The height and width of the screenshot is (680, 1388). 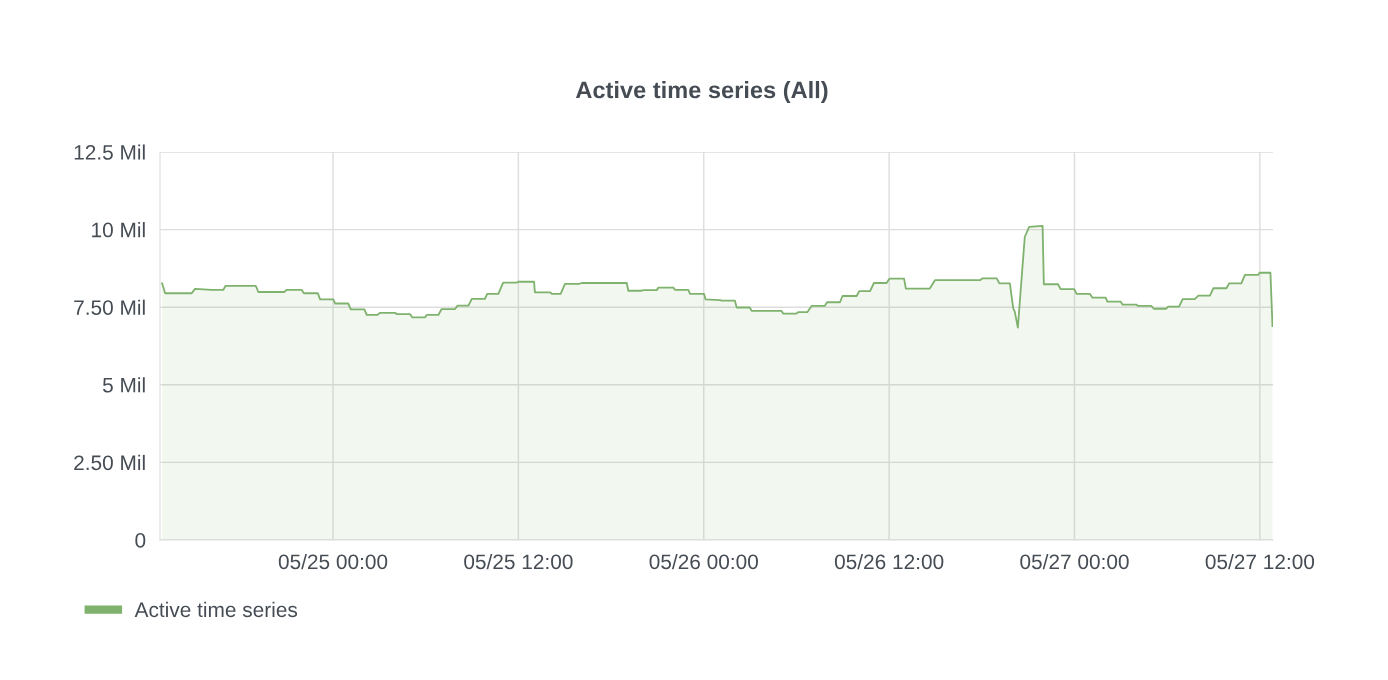 I want to click on x-tick-label: 05/25 00:00, so click(x=333, y=561).